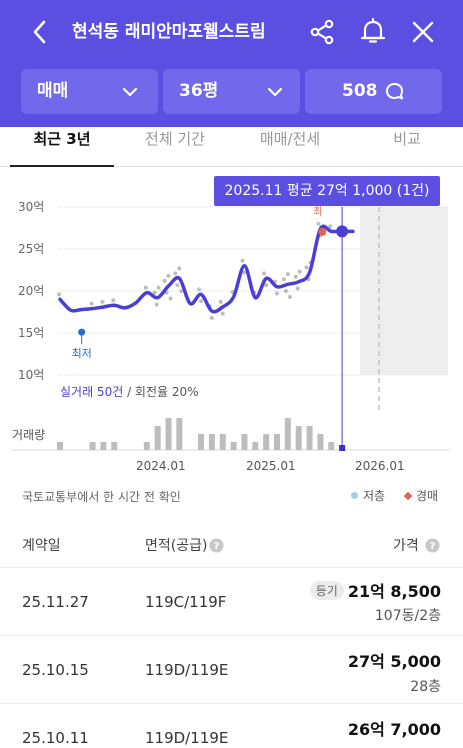 This screenshot has width=463, height=748. Describe the element at coordinates (199, 91) in the screenshot. I see `size-label: 36평` at that location.